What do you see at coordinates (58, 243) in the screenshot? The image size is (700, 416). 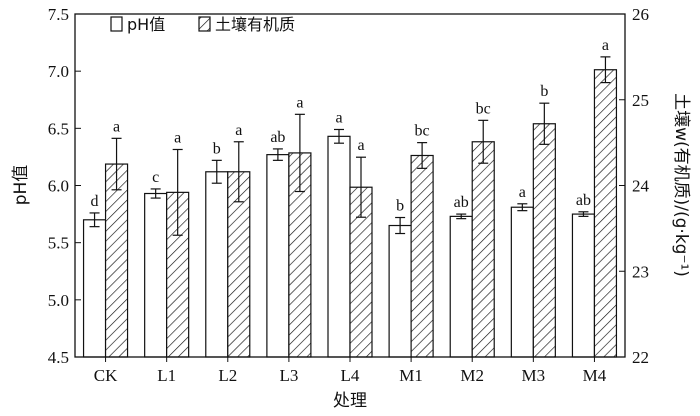 I see `y-left-tick-label: 5.5` at bounding box center [58, 243].